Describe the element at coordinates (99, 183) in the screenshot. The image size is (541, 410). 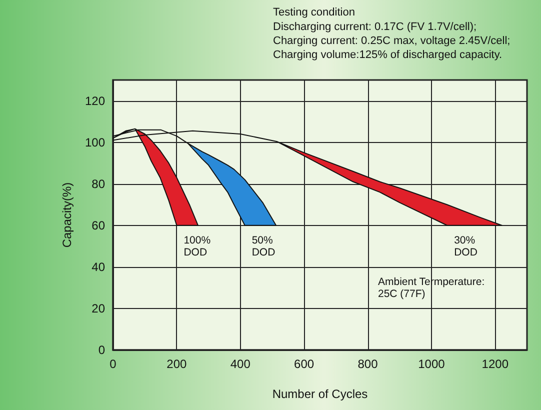
I see `y-tick-label: 80` at that location.